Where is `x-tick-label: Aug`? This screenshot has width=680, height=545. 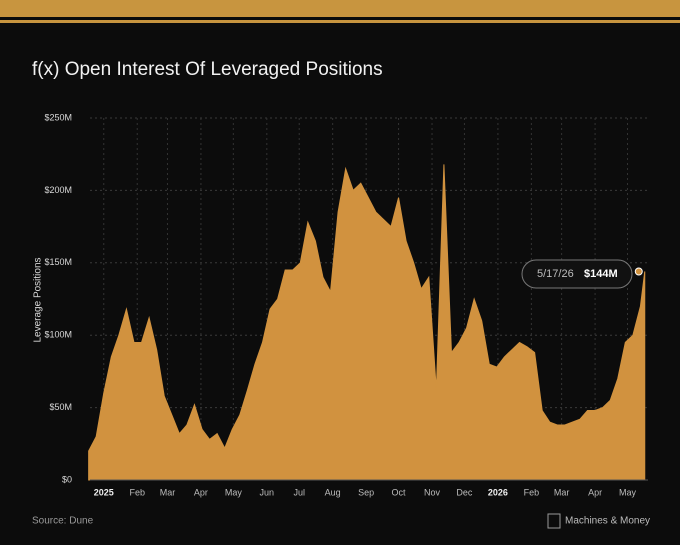 x-tick-label: Aug is located at coordinates (333, 492).